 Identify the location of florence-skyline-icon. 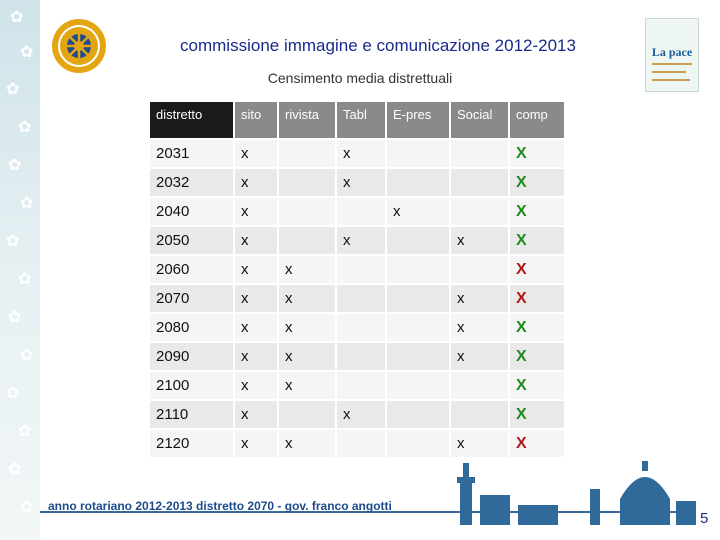
(576, 493).